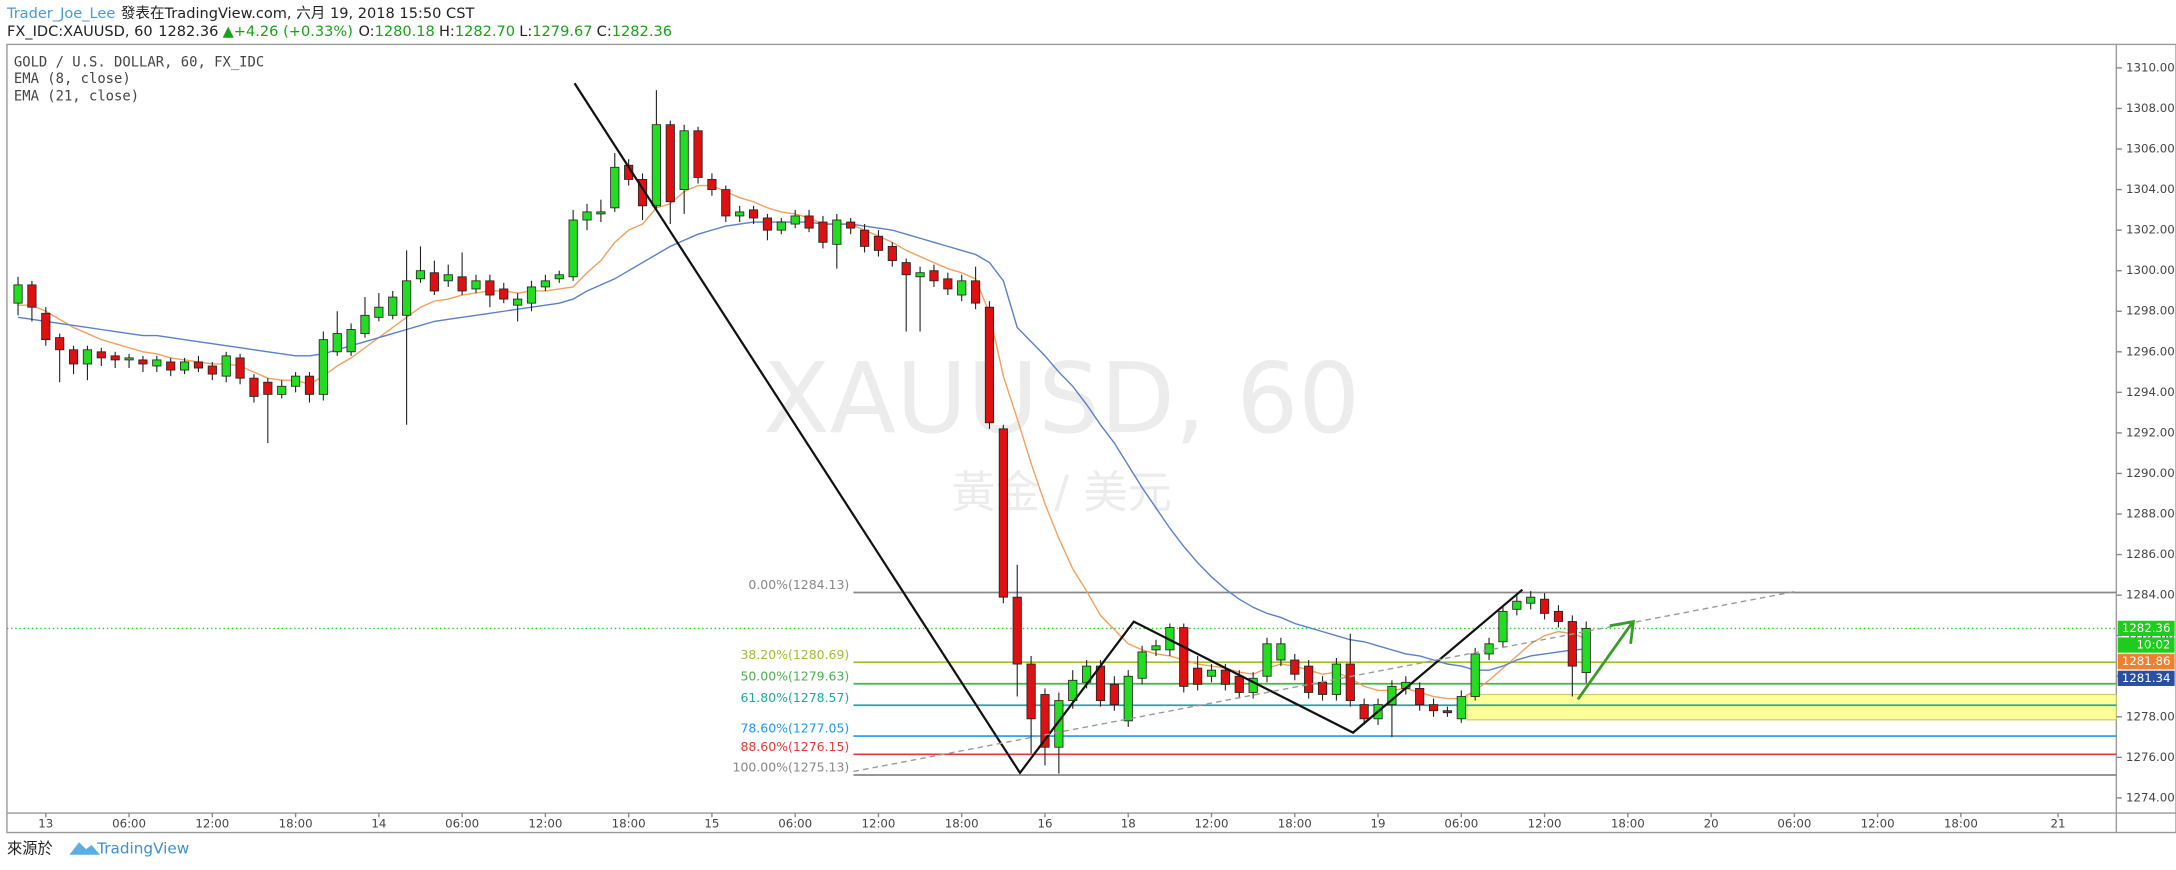 This screenshot has width=2176, height=870. What do you see at coordinates (84, 848) in the screenshot?
I see `tradingview-logo` at bounding box center [84, 848].